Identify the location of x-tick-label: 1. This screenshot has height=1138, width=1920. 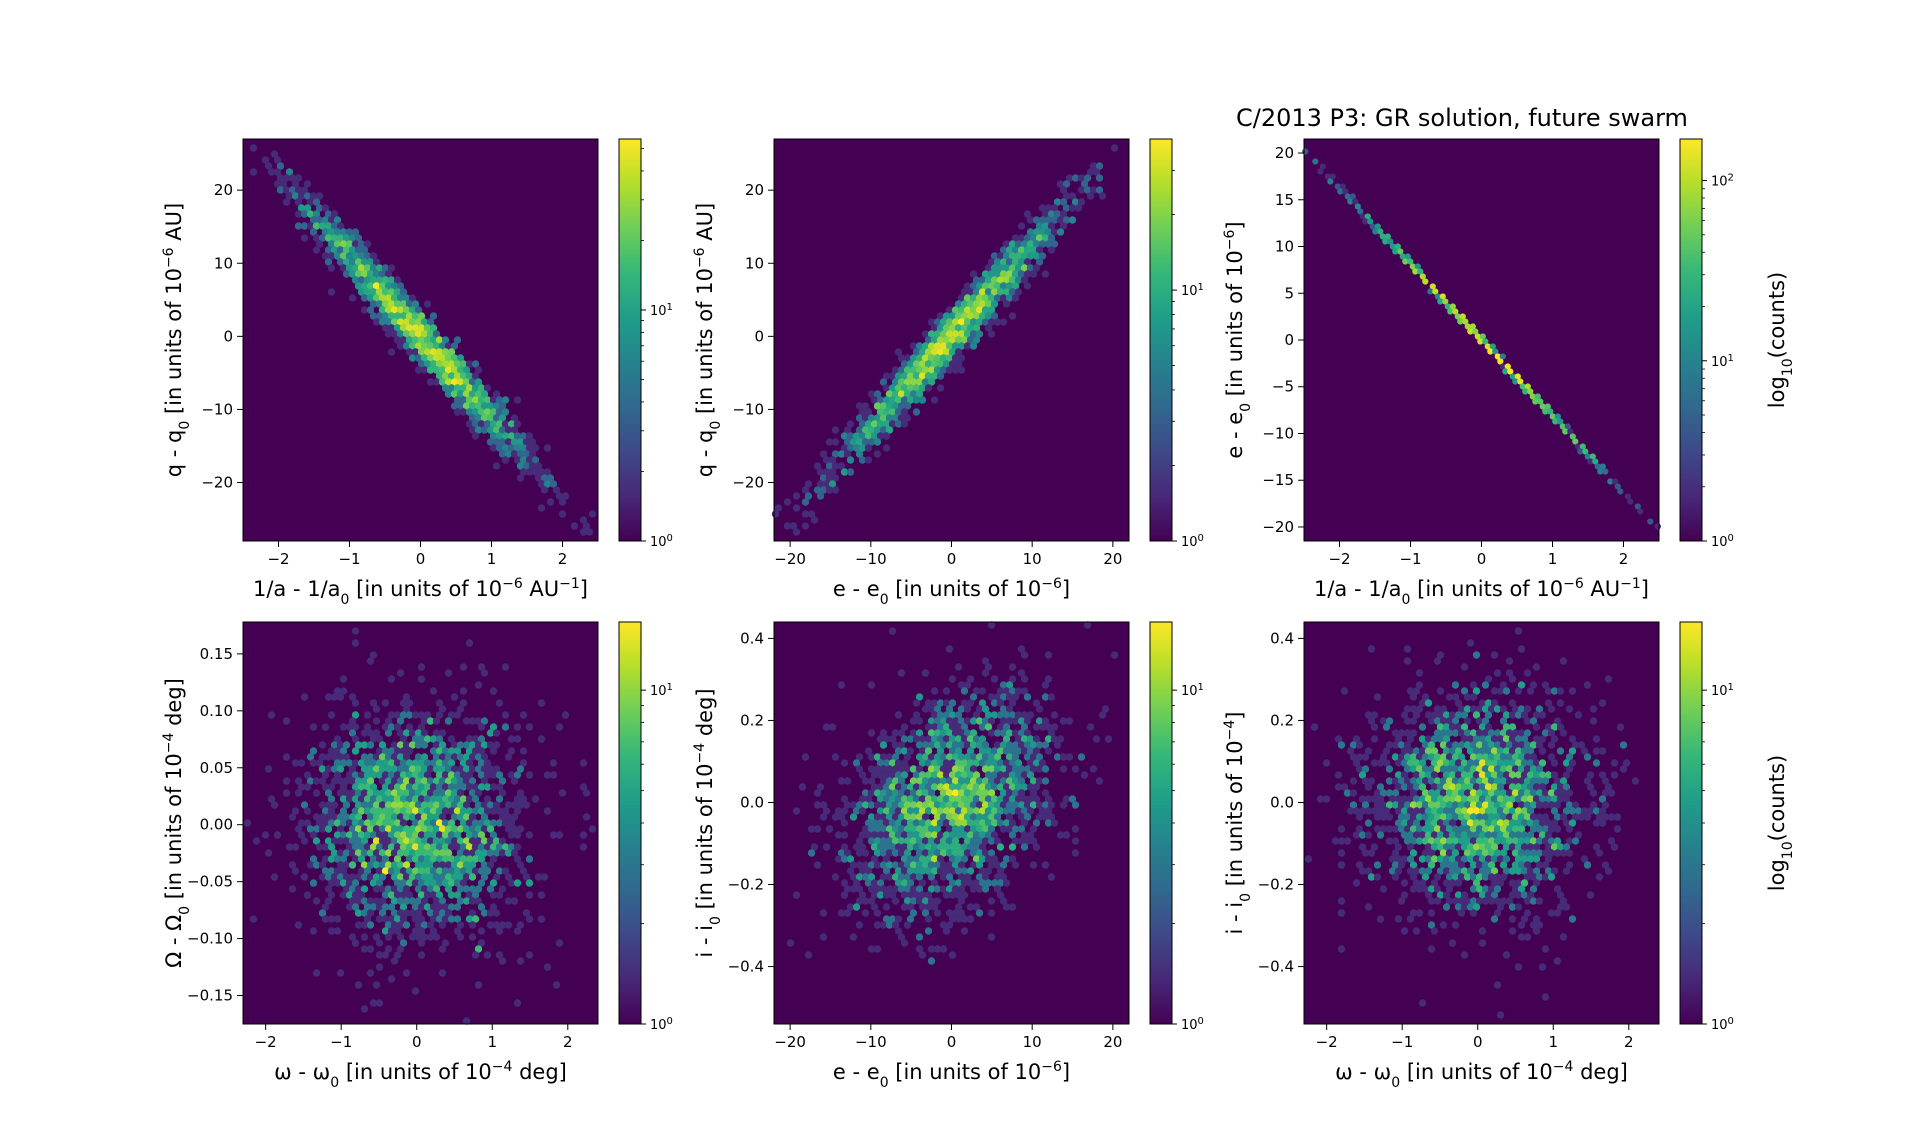
(1553, 1042).